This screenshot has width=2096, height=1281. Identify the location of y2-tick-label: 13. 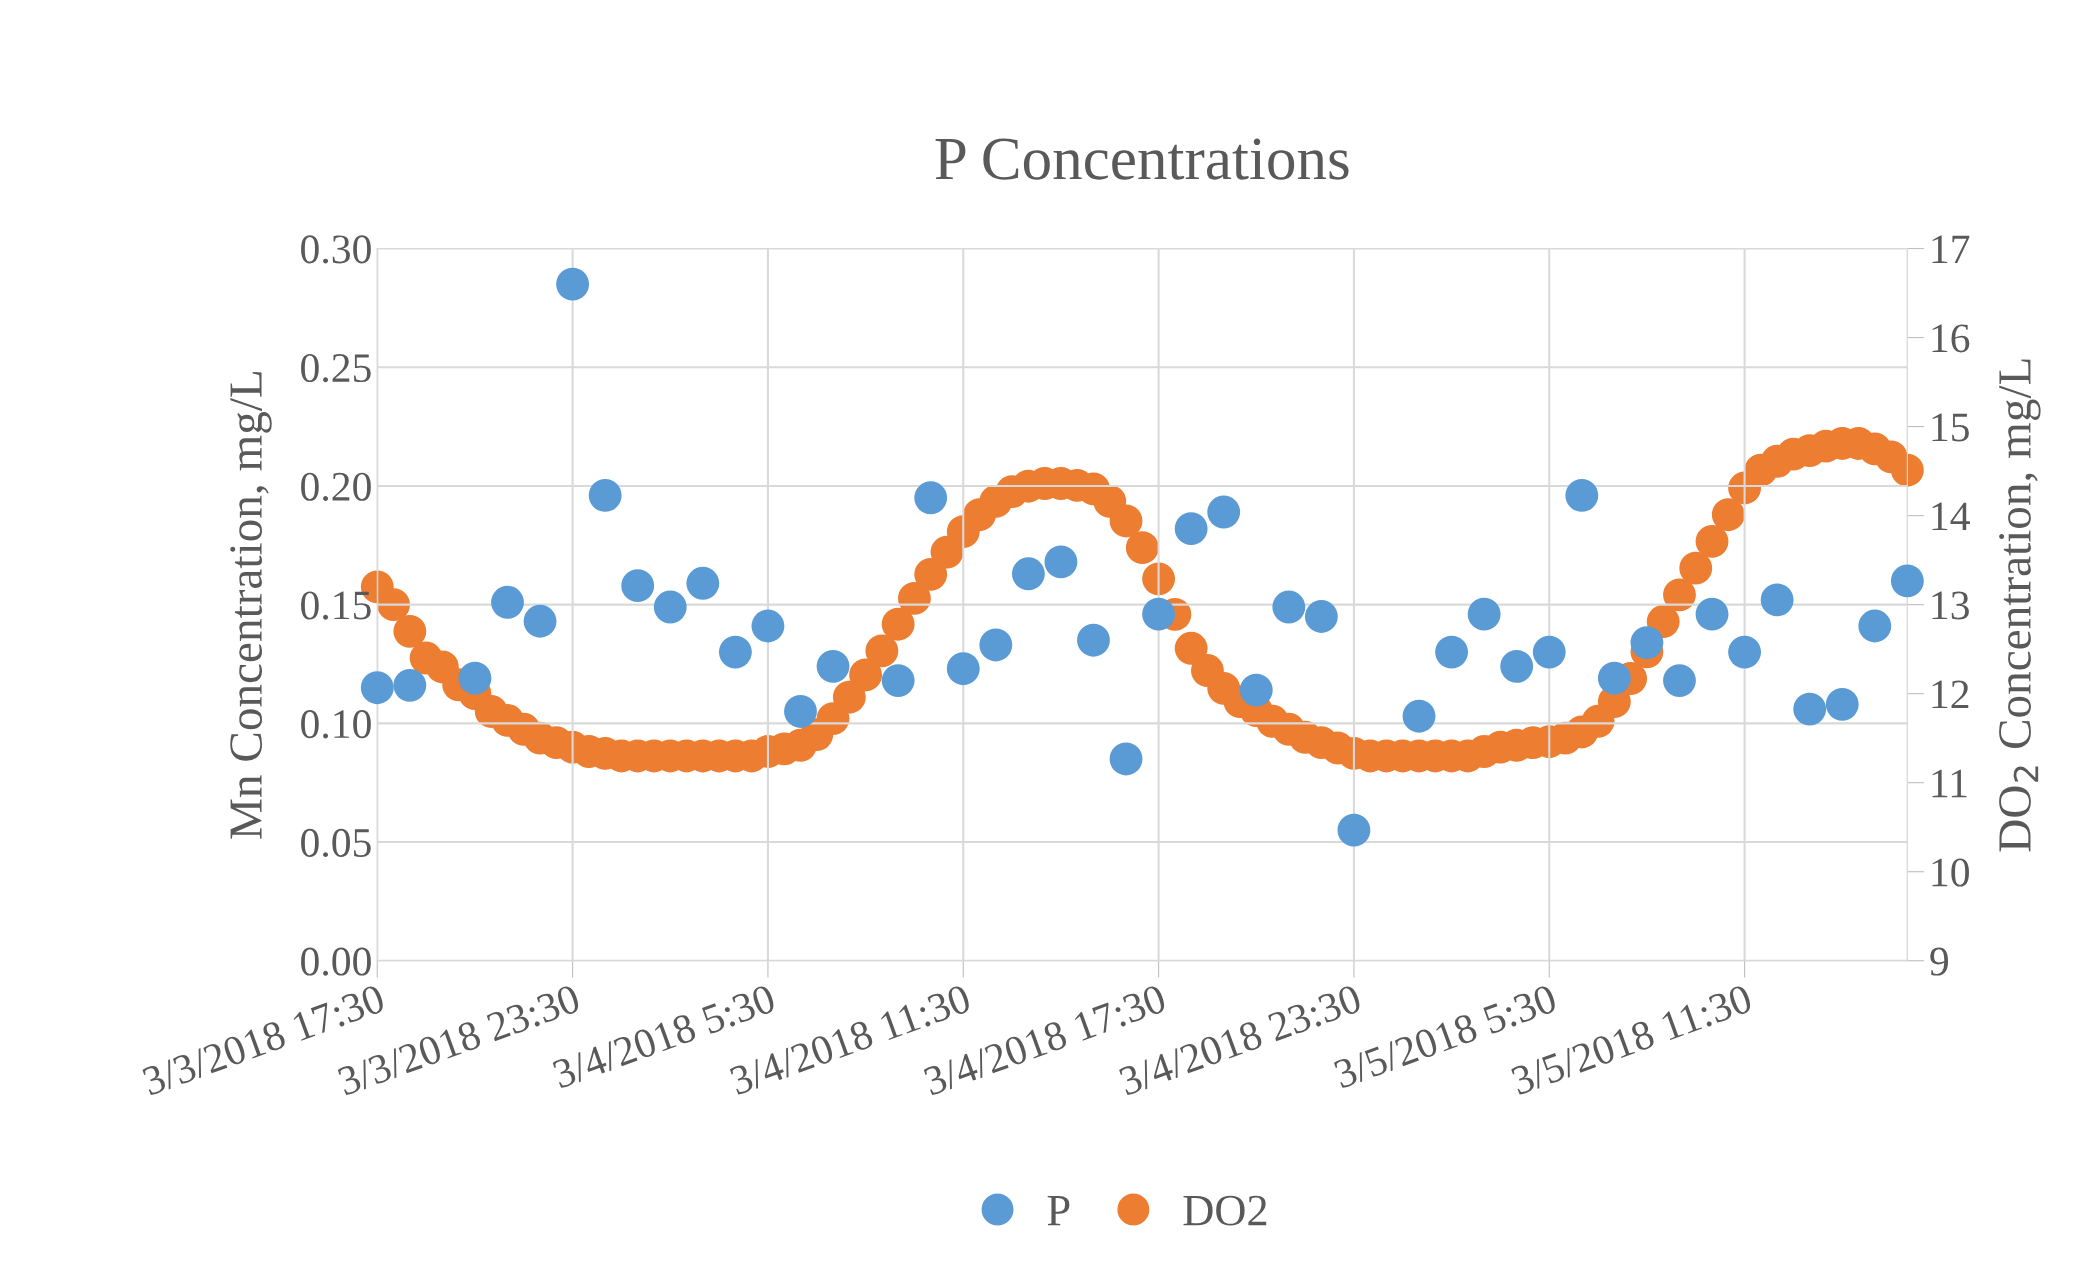
(1950, 605).